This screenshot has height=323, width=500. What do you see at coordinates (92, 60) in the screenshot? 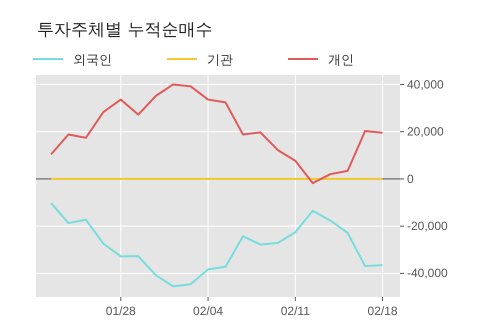
I see `legend-label: 외국인` at bounding box center [92, 60].